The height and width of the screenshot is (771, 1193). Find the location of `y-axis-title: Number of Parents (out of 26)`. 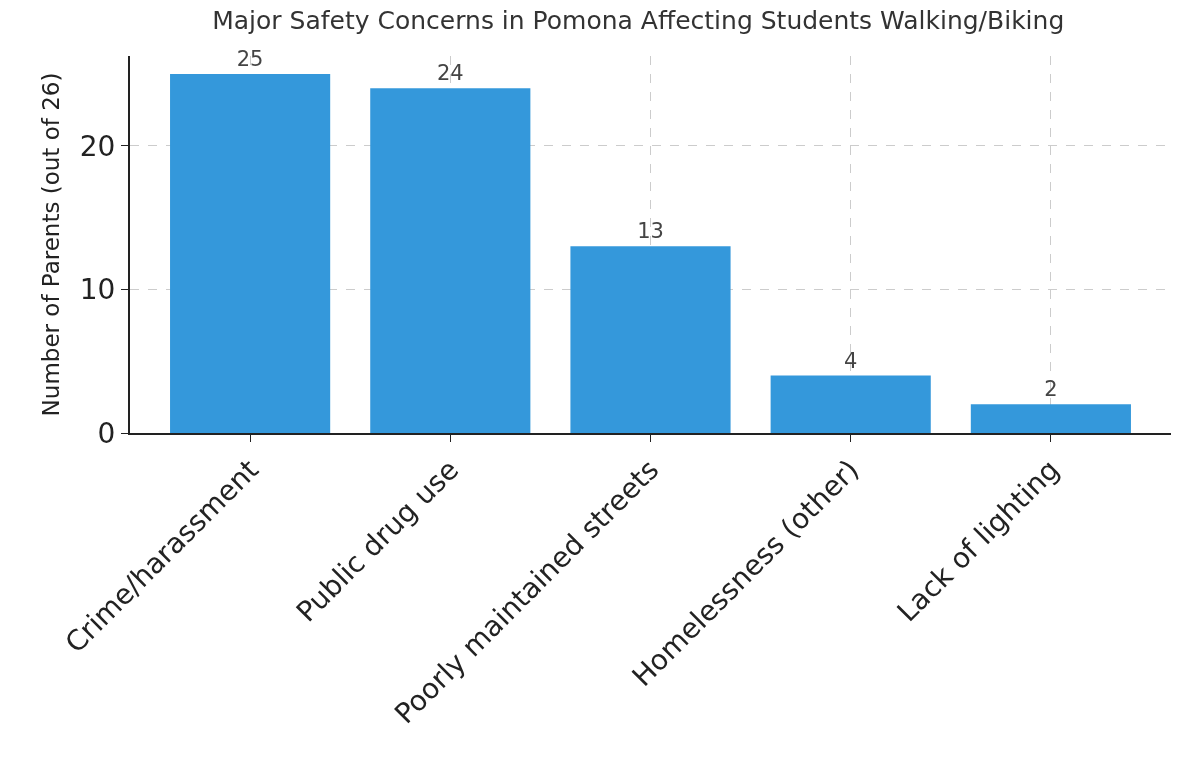

y-axis-title: Number of Parents (out of 26) is located at coordinates (50, 244).